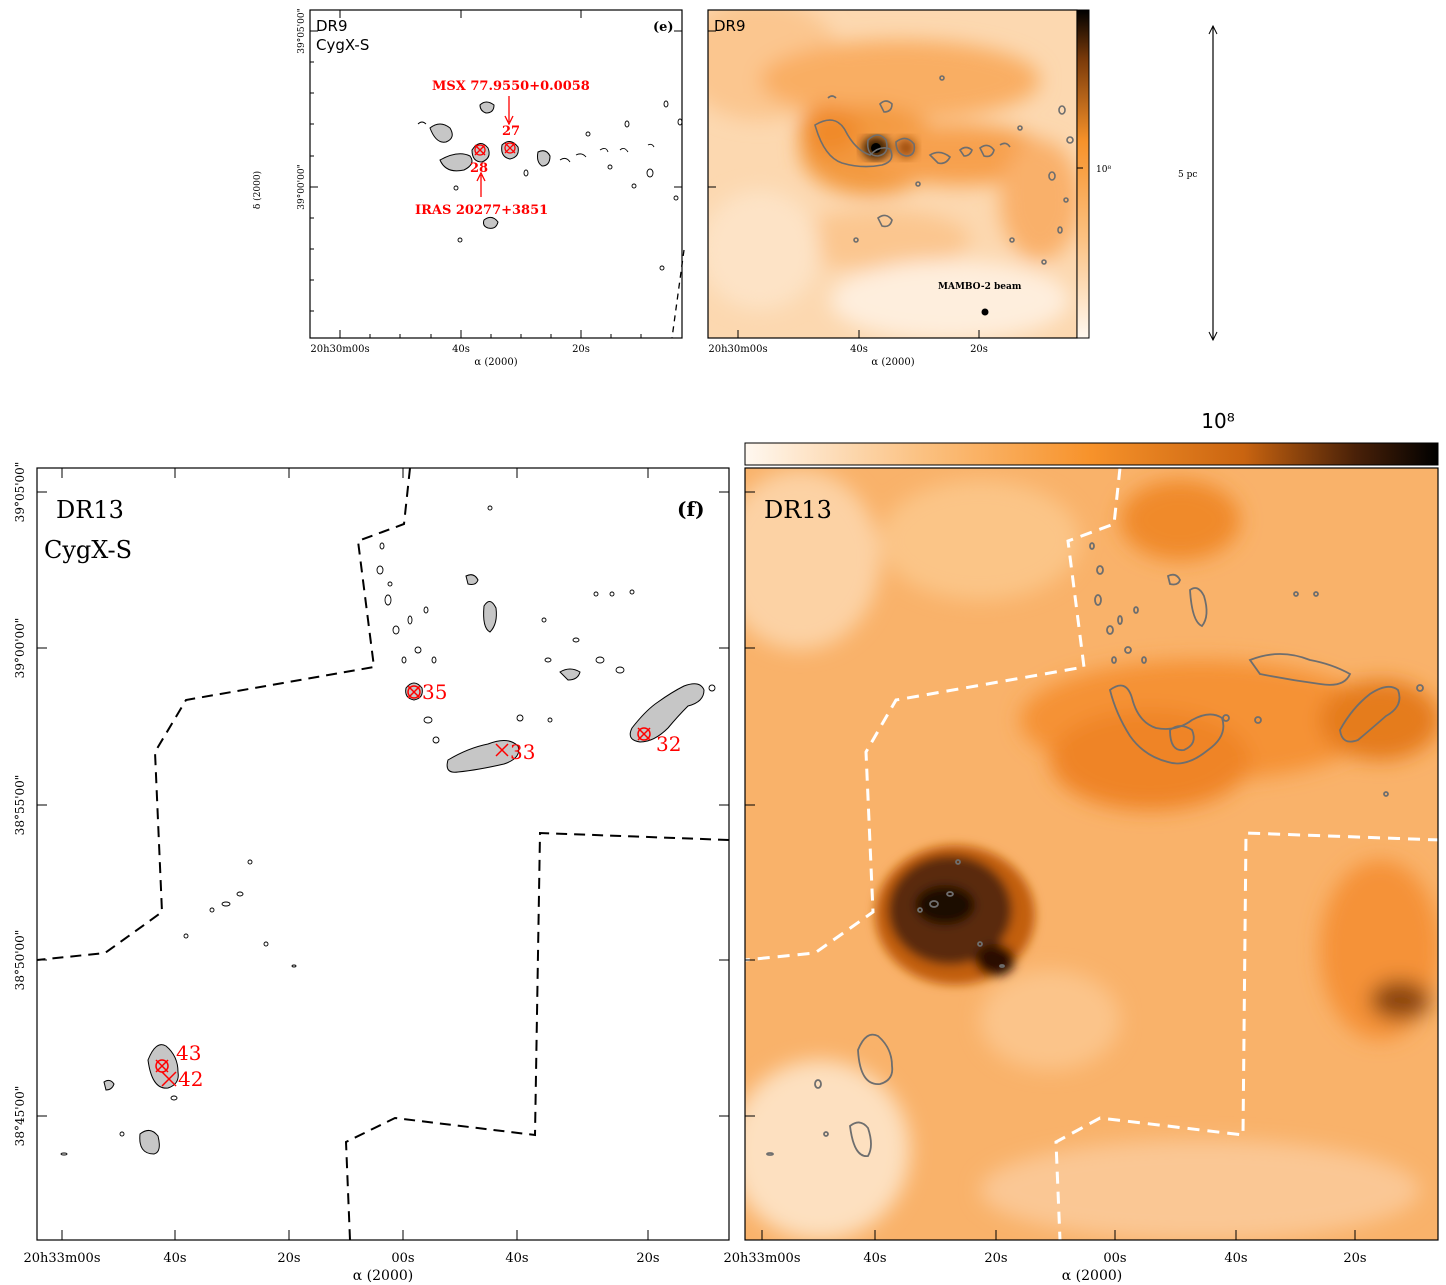  Describe the element at coordinates (20, 805) in the screenshot. I see `y-tick-3: 38°55'00"` at that location.